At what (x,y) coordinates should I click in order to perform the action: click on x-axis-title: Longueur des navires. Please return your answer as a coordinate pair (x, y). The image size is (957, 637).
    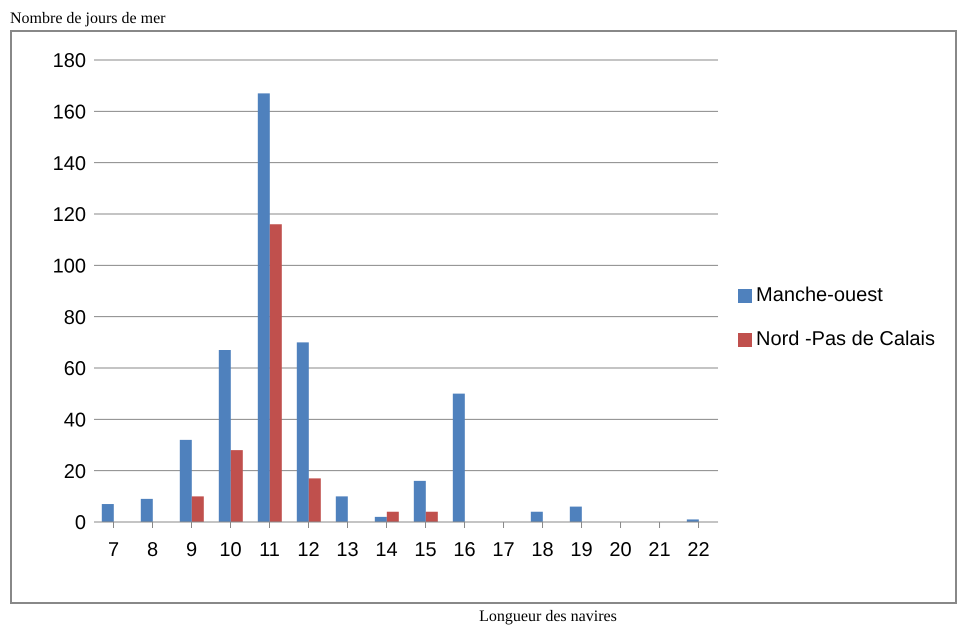
    Looking at the image, I should click on (548, 617).